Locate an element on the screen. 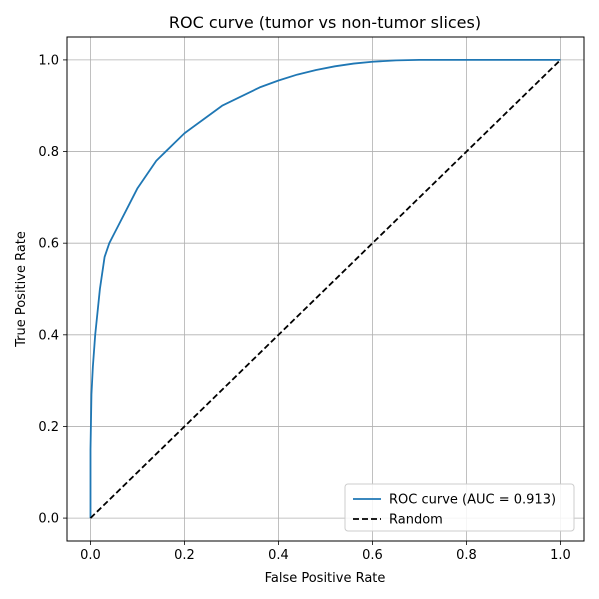 The width and height of the screenshot is (599, 599). x-axis-label: False Positive Rate is located at coordinates (325, 578).